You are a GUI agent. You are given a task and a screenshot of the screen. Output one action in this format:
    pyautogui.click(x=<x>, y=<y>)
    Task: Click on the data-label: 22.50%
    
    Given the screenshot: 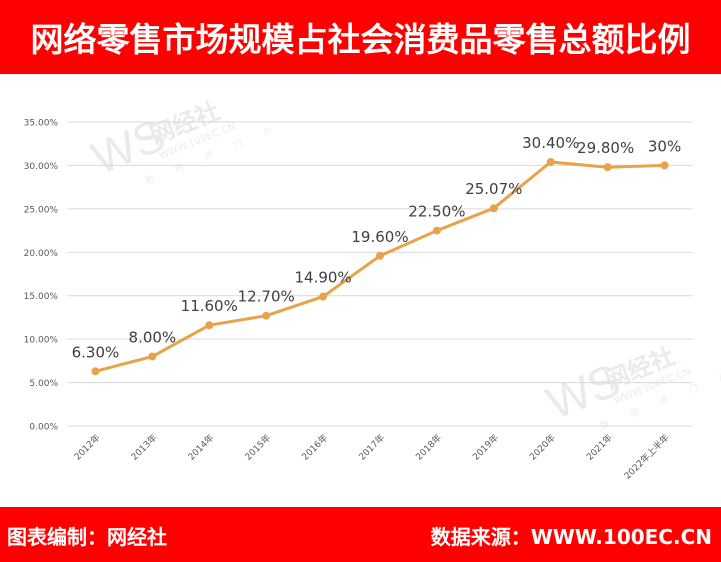 What is the action you would take?
    pyautogui.click(x=436, y=212)
    